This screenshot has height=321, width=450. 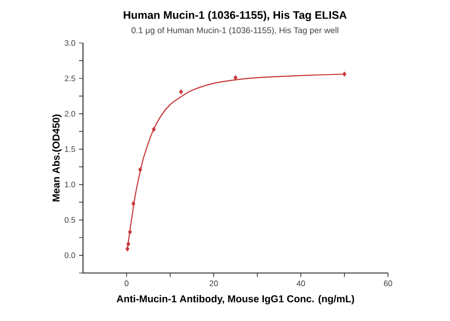 What do you see at coordinates (235, 16) in the screenshot?
I see `chart-title: Human Mucin-1 (1036-1155), His Tag ELISA` at bounding box center [235, 16].